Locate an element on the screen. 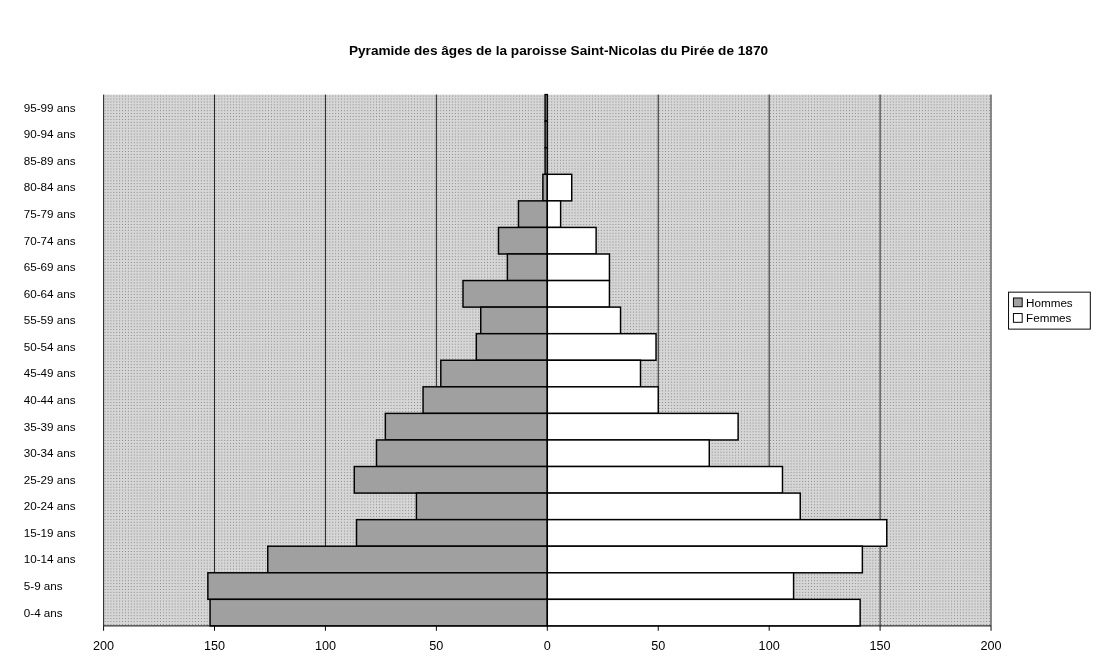 This screenshot has height=669, width=1119. y-tick-label: 60-64 ans is located at coordinates (49, 293).